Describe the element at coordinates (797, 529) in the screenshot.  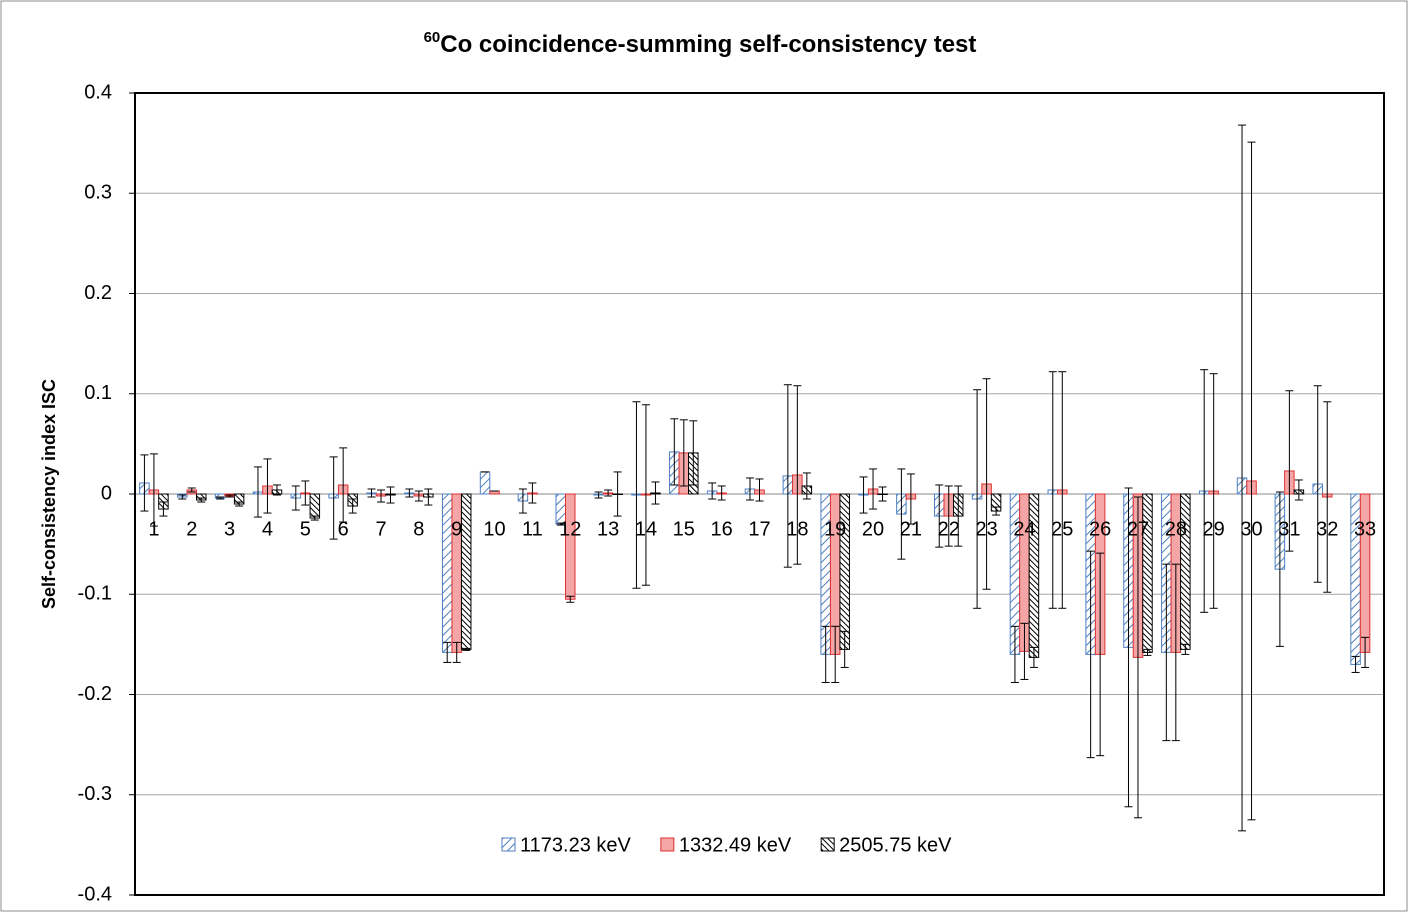
I see `x-tick-label: 18` at that location.